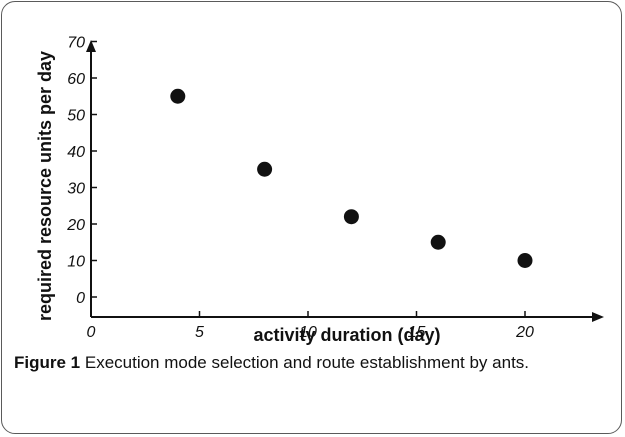  What do you see at coordinates (91, 332) in the screenshot?
I see `x-tick-label: 0` at bounding box center [91, 332].